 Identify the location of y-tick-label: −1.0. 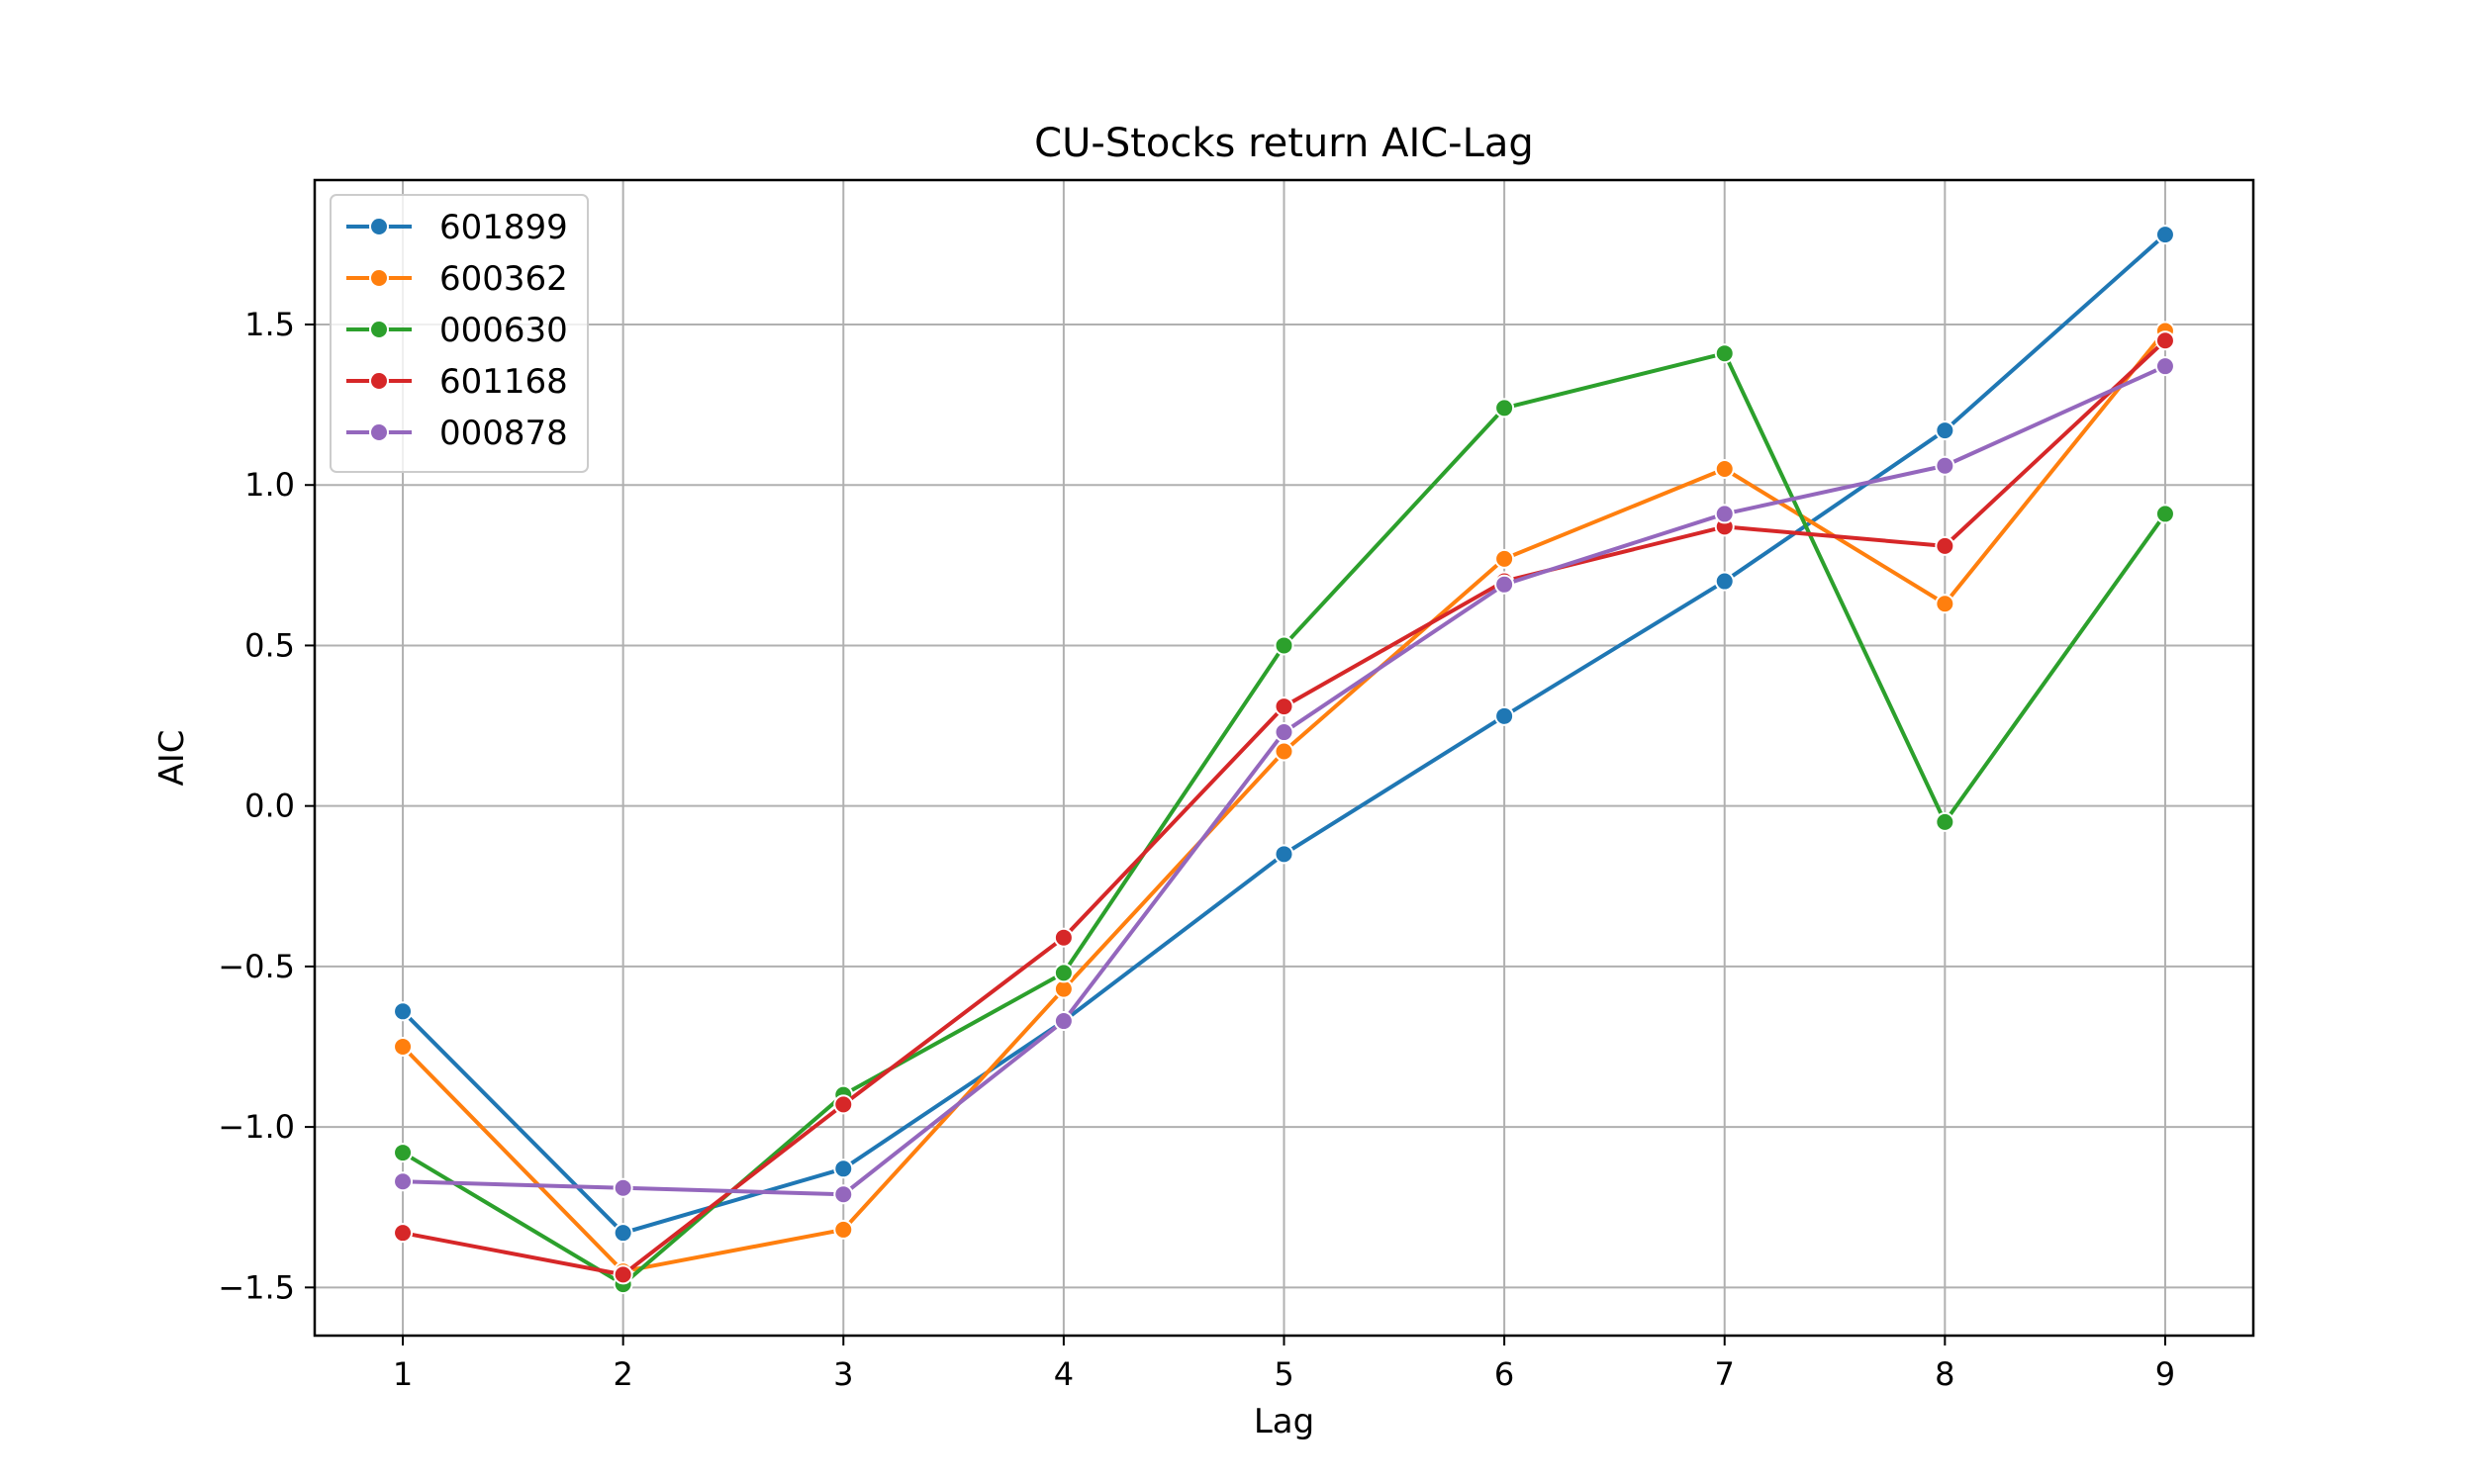
(257, 1127).